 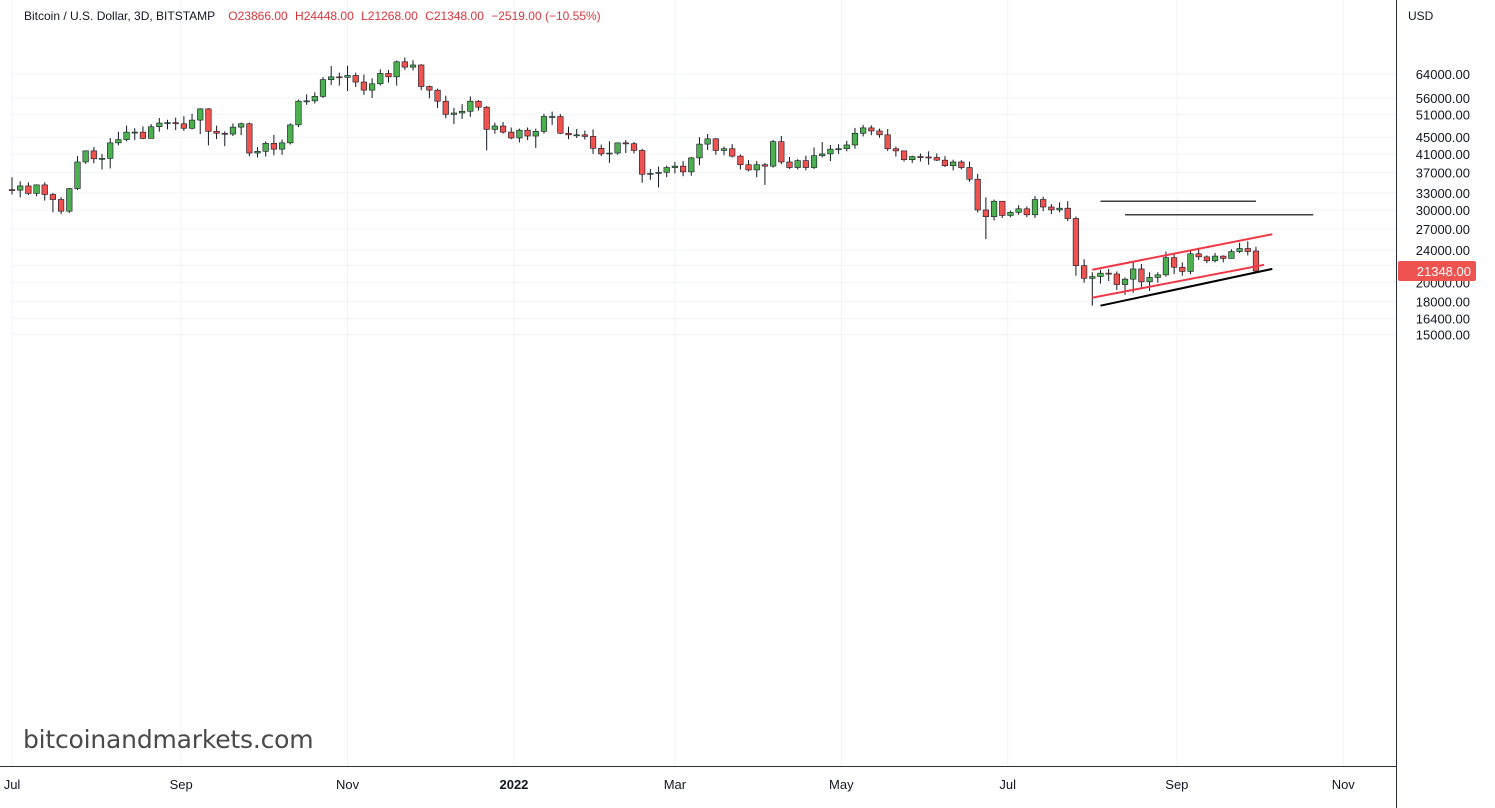 What do you see at coordinates (255, 16) in the screenshot?
I see `ohlc-open: O23866.00` at bounding box center [255, 16].